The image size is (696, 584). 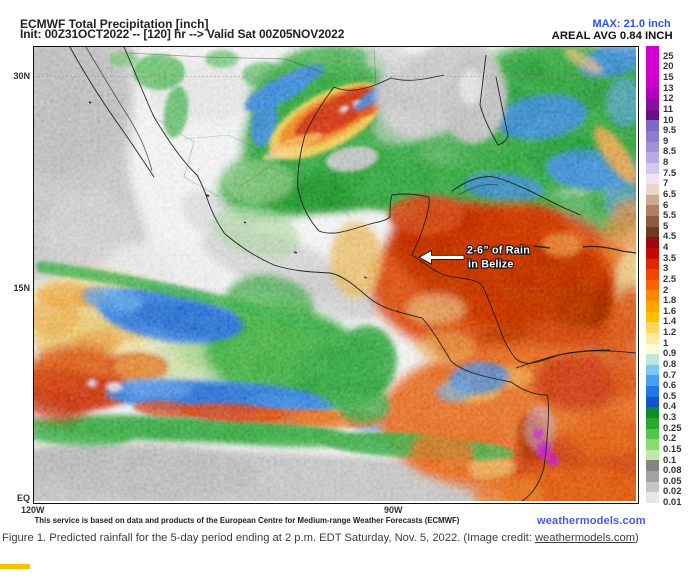 What do you see at coordinates (498, 251) in the screenshot?
I see `svg-text: 2-6” of Rain` at bounding box center [498, 251].